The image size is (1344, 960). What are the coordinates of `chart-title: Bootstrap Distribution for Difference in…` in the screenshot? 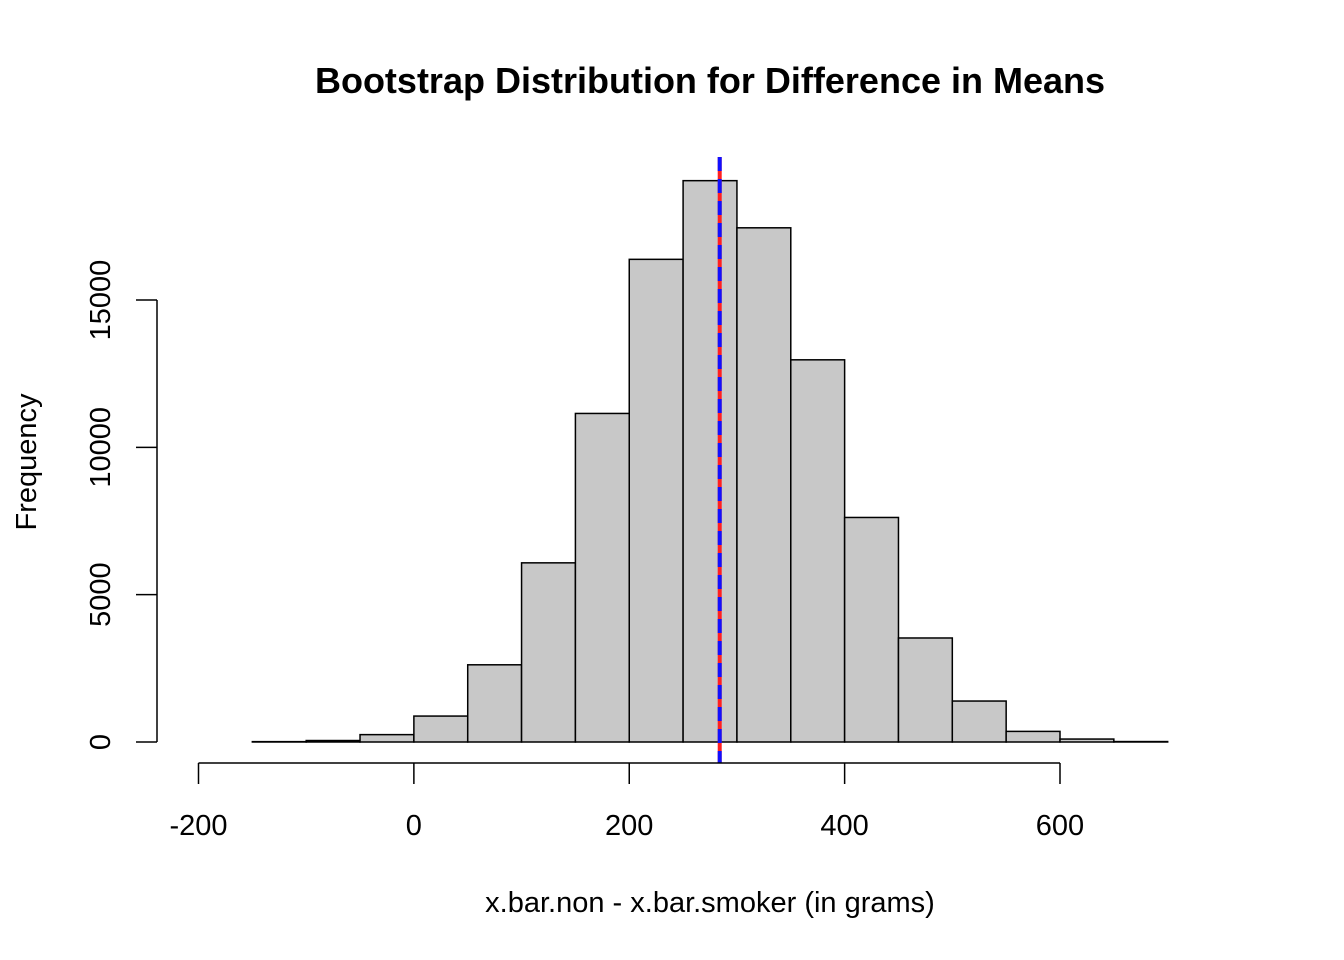 It's located at (710, 80).